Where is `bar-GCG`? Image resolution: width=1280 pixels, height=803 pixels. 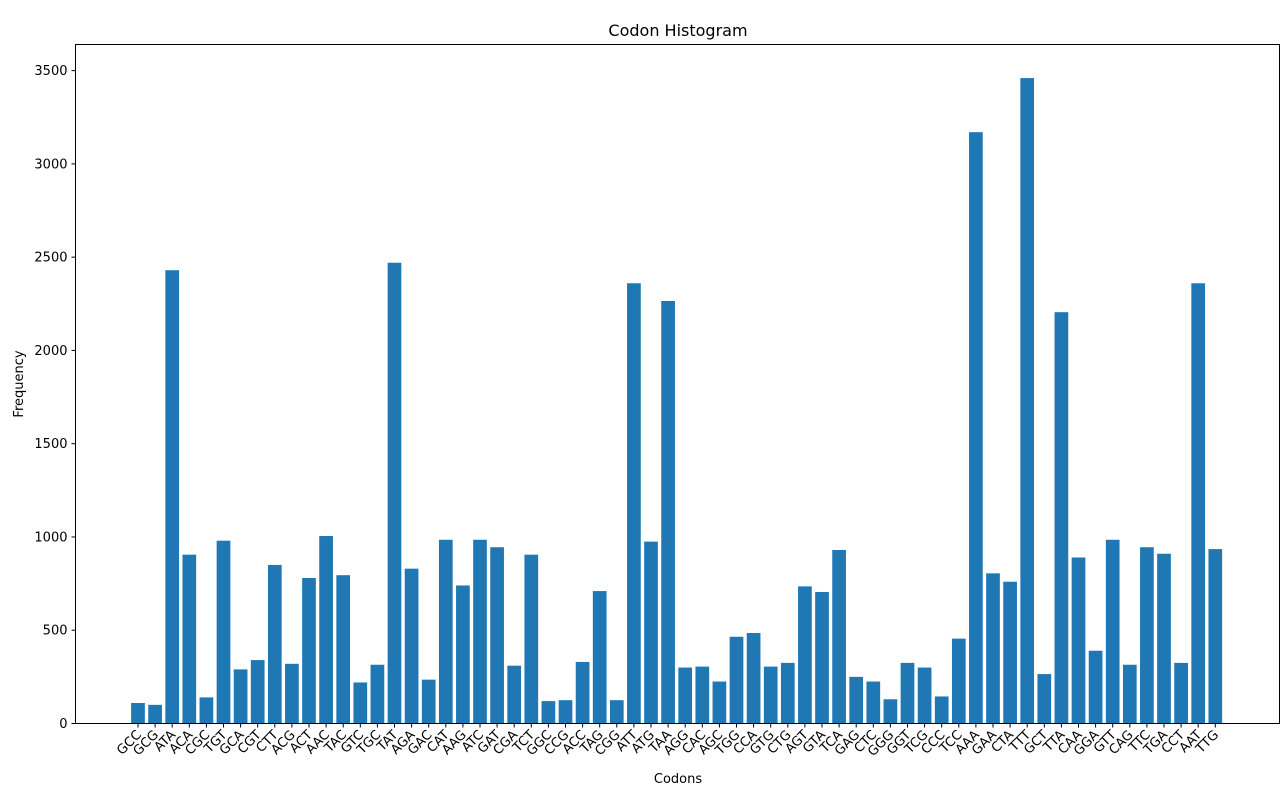 bar-GCG is located at coordinates (155, 714).